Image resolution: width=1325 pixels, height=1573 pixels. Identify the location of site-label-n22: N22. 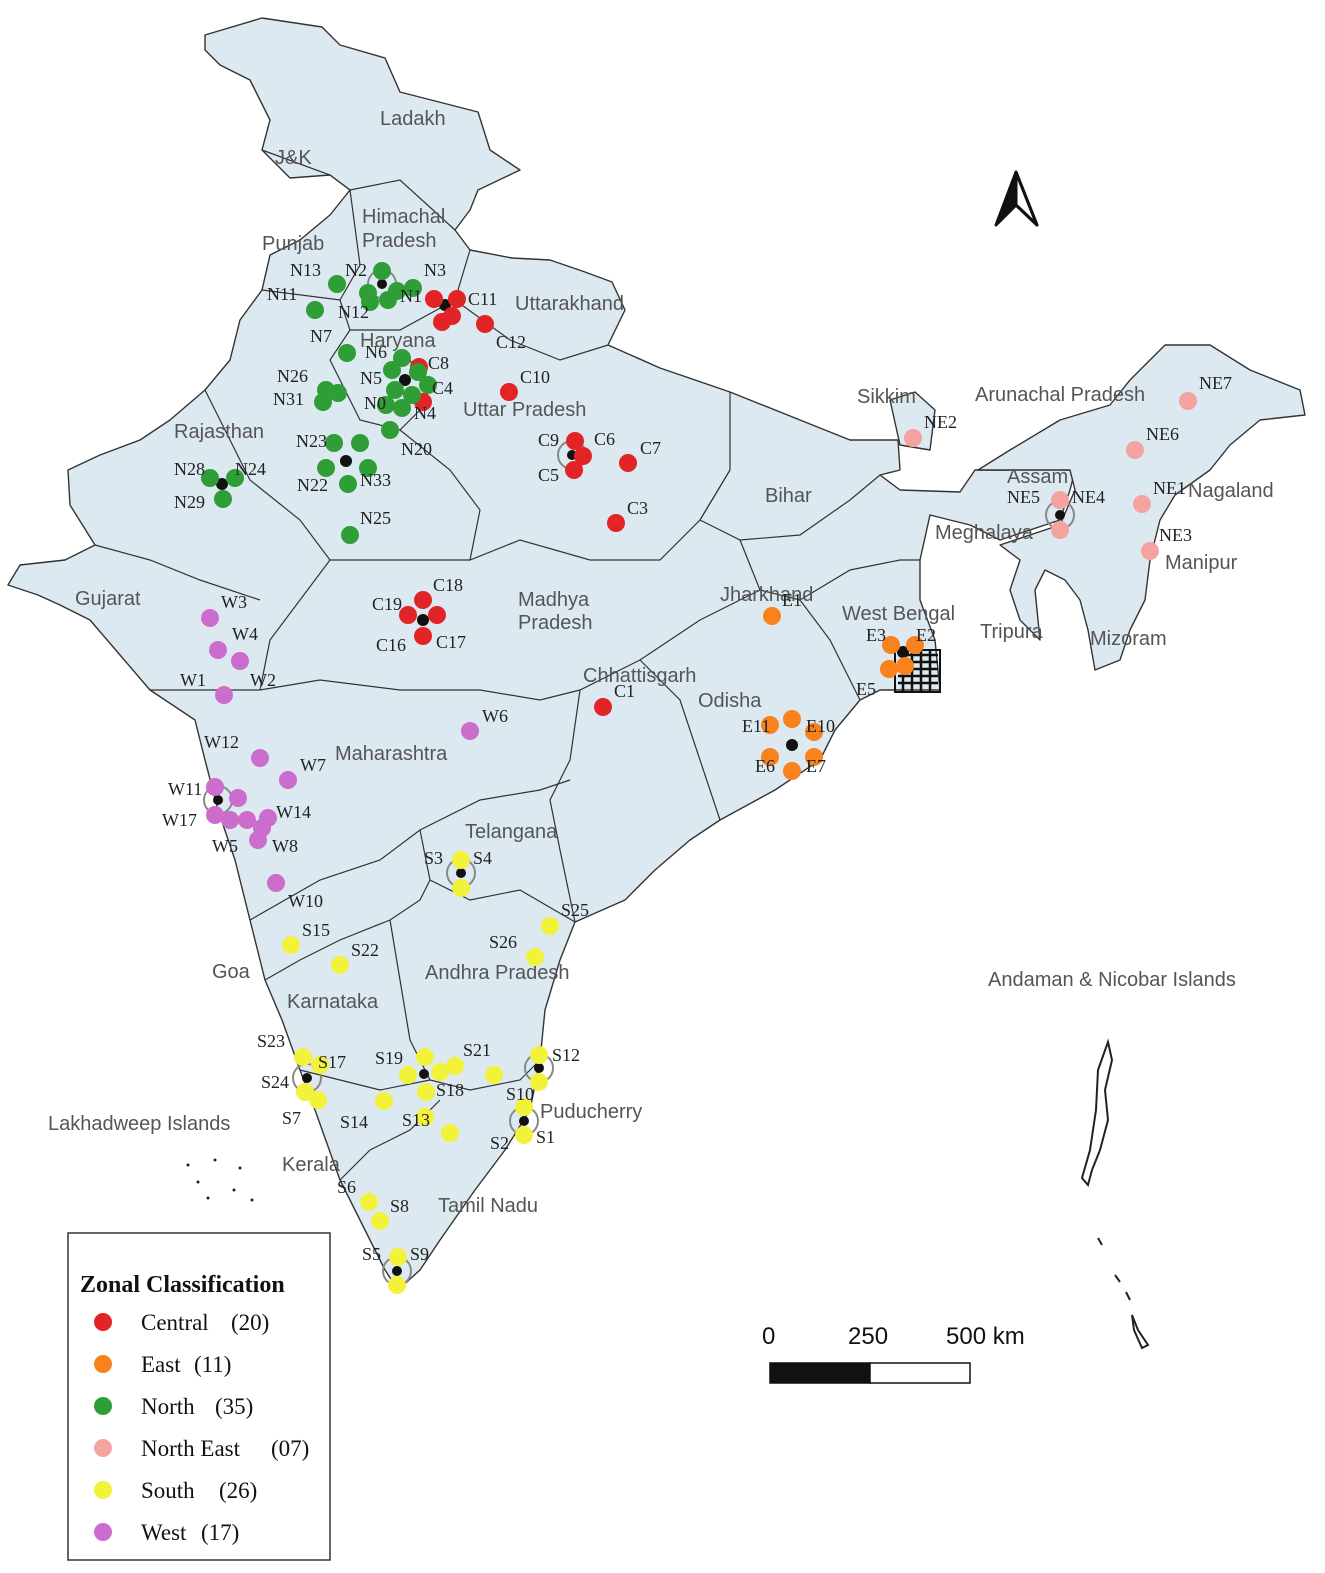
(312, 485).